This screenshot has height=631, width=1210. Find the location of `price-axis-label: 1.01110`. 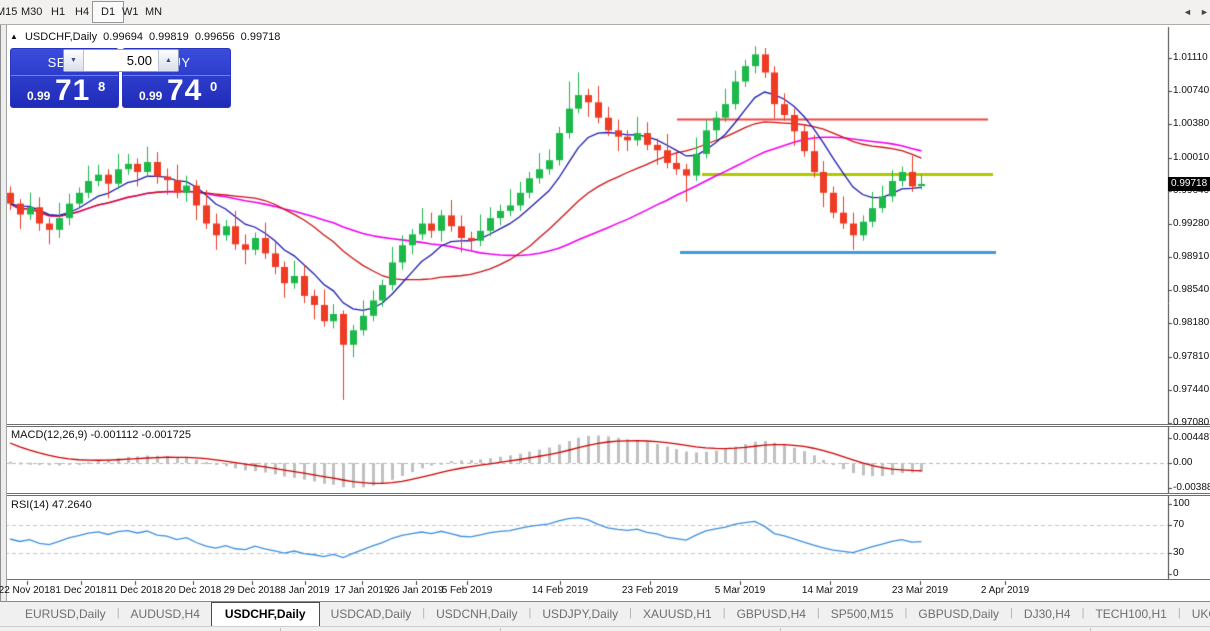

price-axis-label: 1.01110 is located at coordinates (1190, 57).